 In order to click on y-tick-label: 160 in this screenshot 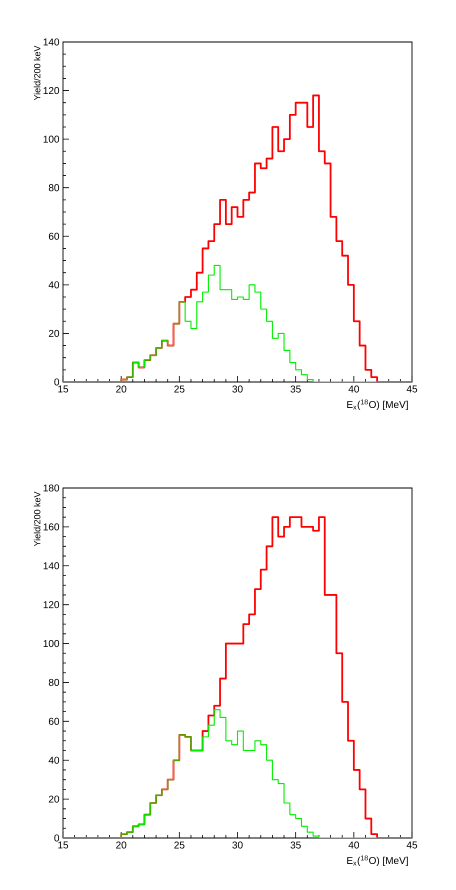, I will do `click(52, 526)`.